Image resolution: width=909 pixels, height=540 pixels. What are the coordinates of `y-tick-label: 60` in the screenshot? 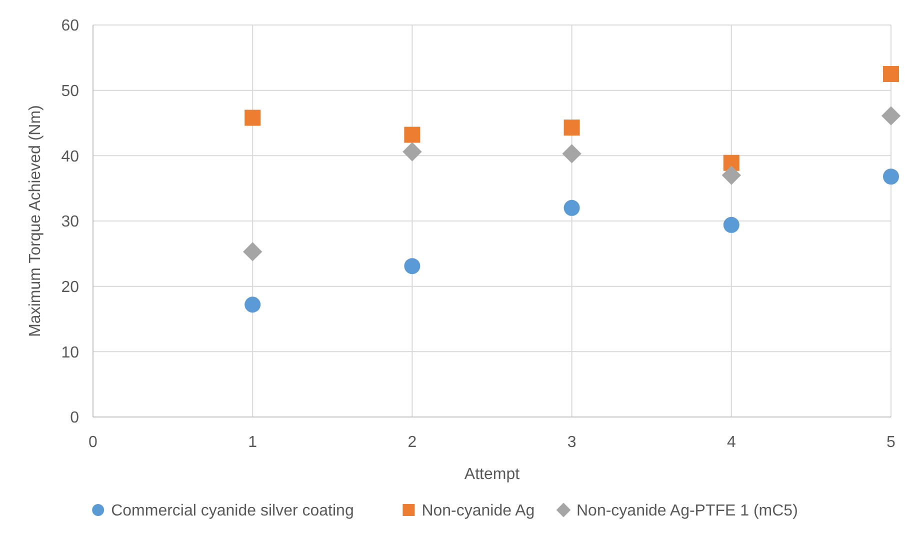 It's located at (70, 26).